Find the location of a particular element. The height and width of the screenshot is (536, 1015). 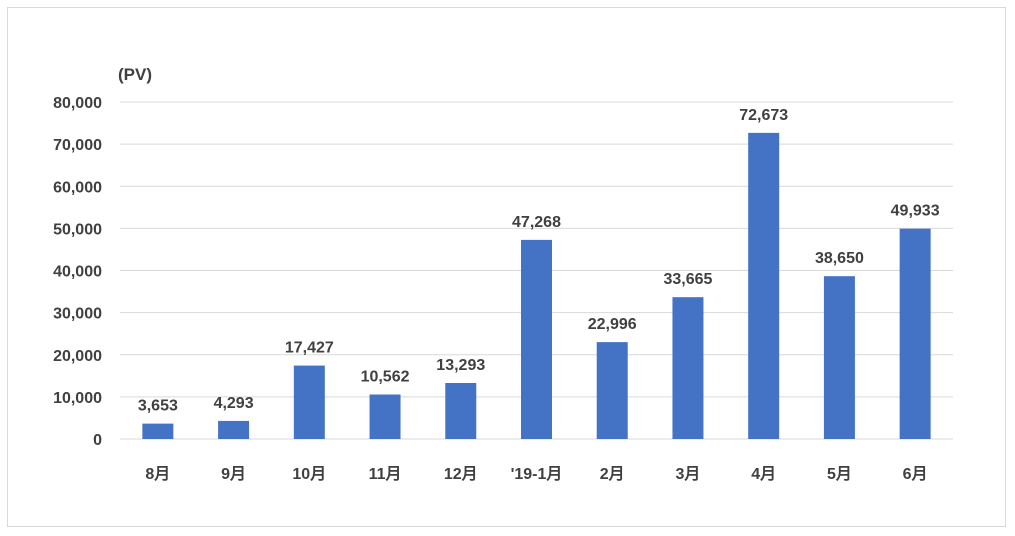

data-label: 38,650 is located at coordinates (839, 258).